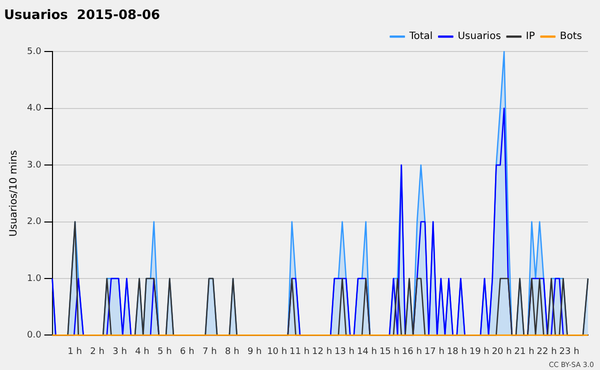 The width and height of the screenshot is (600, 370). Describe the element at coordinates (322, 351) in the screenshot. I see `x-tick-label: 12 h` at that location.